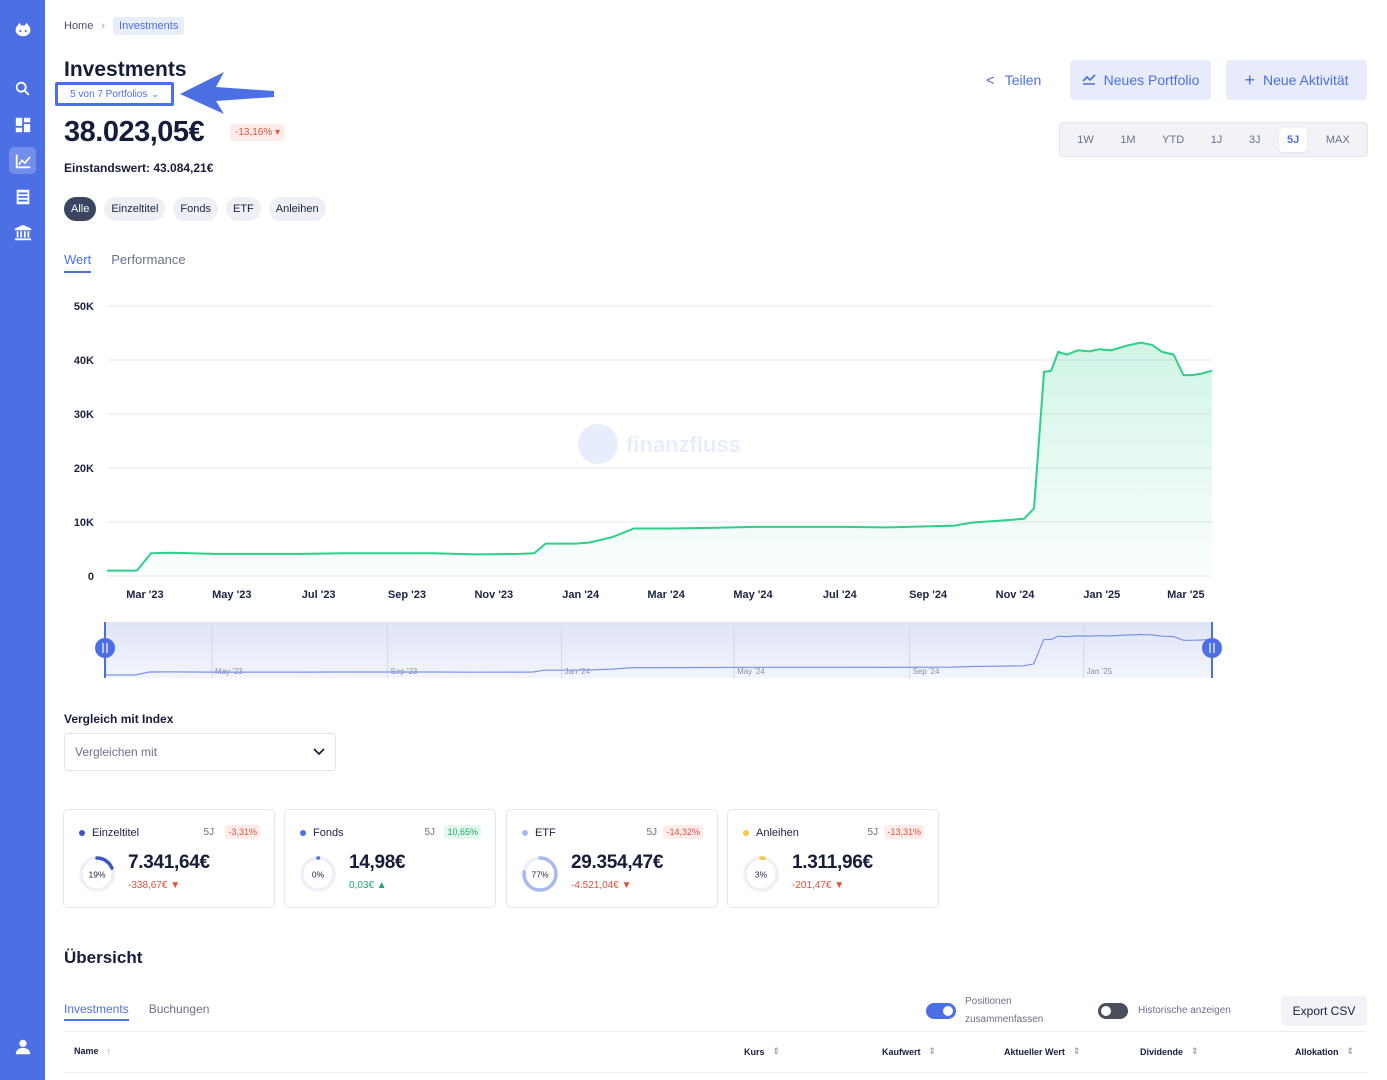 The width and height of the screenshot is (1387, 1080). Describe the element at coordinates (22, 124) in the screenshot. I see `dashboard-icon` at that location.